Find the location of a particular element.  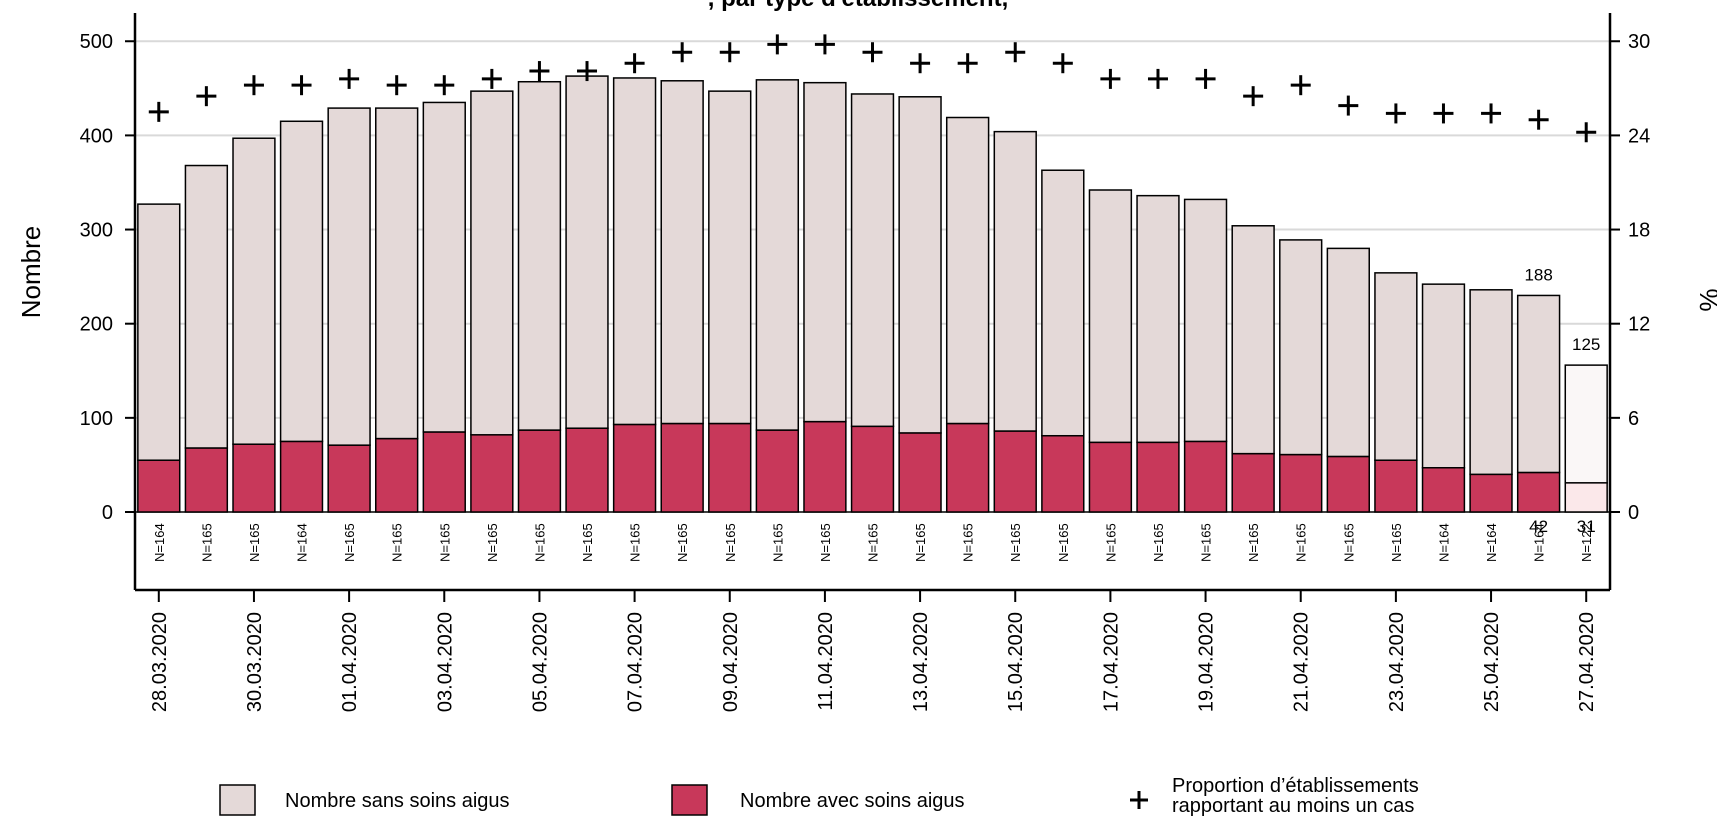

y2-tick-label: 18 is located at coordinates (1639, 231).